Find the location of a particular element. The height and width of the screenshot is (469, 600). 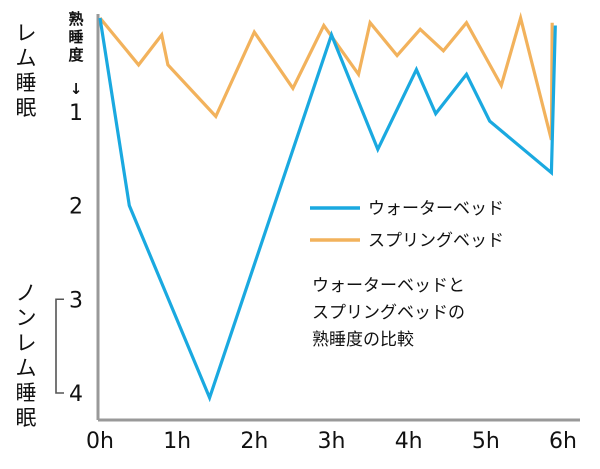

y-tick-label: 2 is located at coordinates (76, 207).